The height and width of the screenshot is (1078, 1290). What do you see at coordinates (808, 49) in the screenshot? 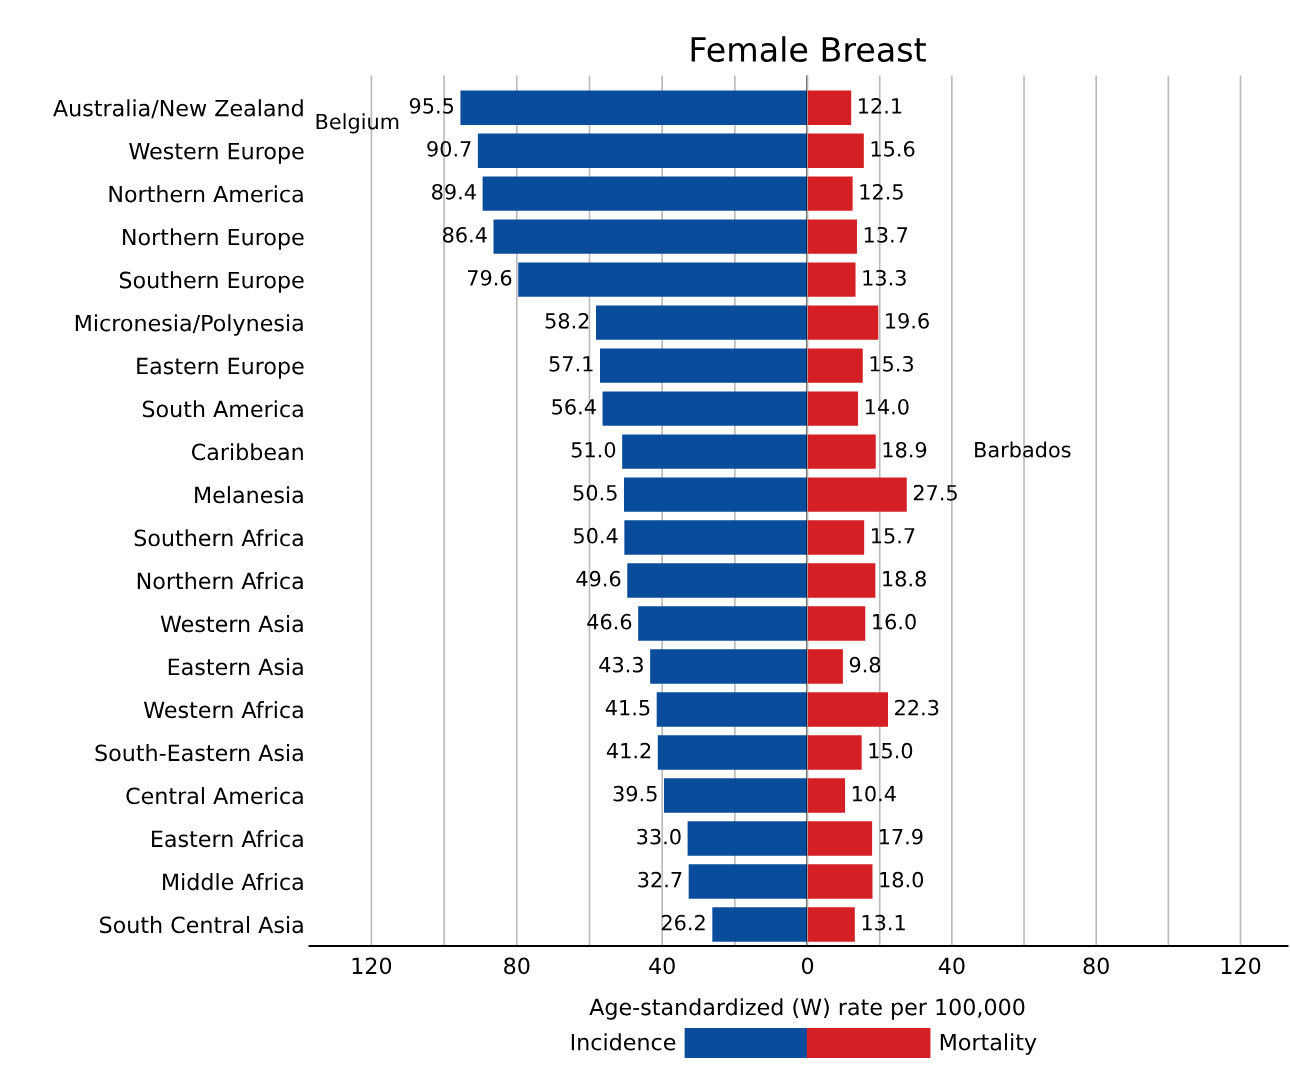
I see `chart-title: Female Breast` at bounding box center [808, 49].